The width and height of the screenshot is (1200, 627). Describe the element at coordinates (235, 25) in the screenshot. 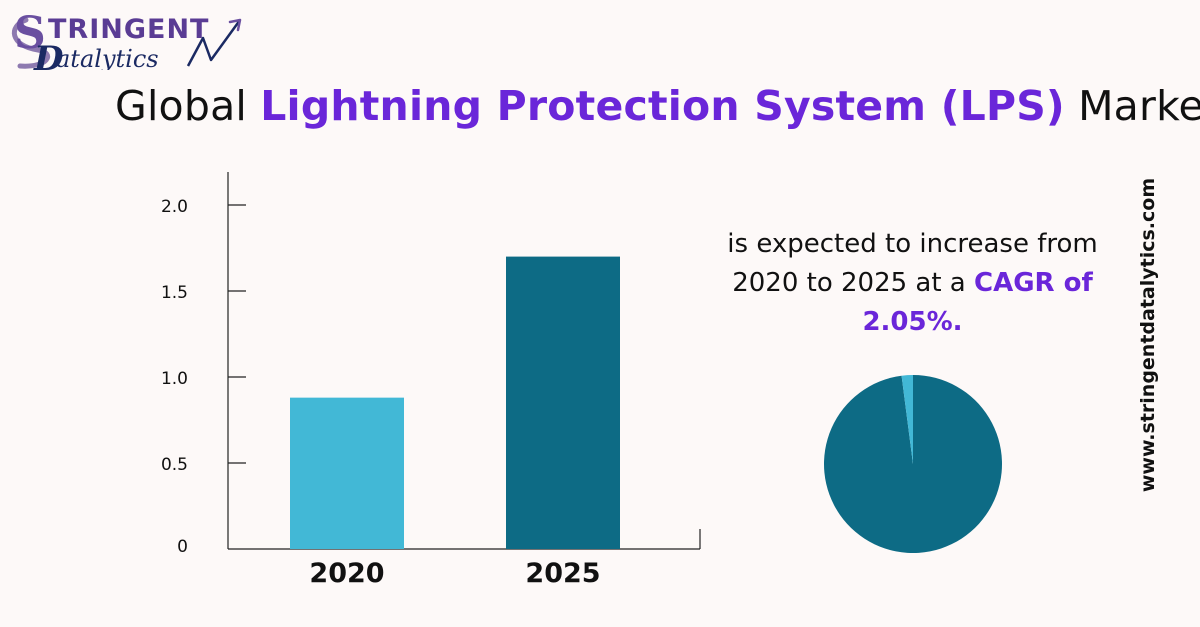

I see `logo-arrow-head` at that location.